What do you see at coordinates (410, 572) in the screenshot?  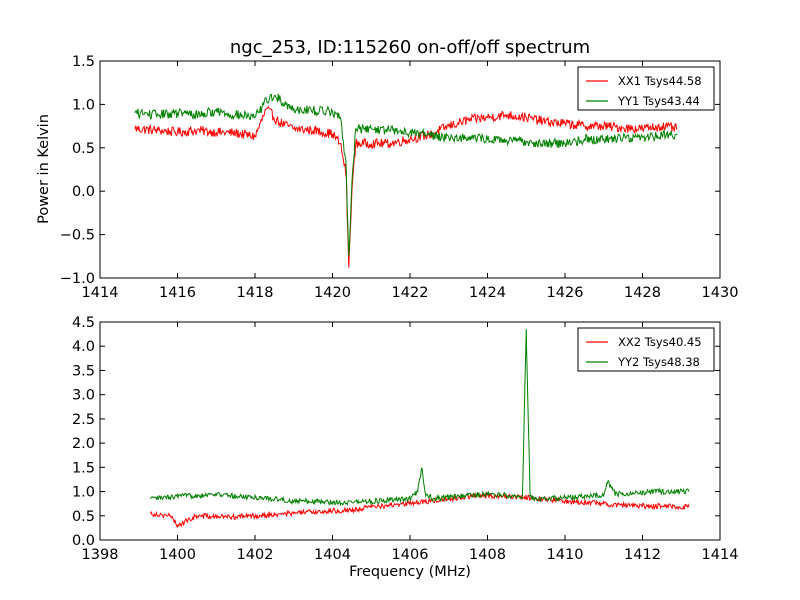 I see `x-axis-label: Frequency (MHz)` at bounding box center [410, 572].